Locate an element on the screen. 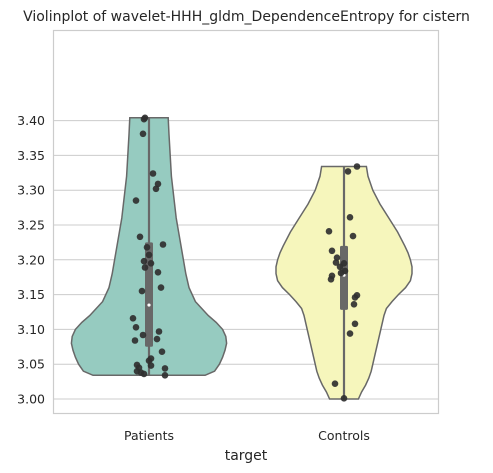  y-tick-label: 3.00 is located at coordinates (31, 399).